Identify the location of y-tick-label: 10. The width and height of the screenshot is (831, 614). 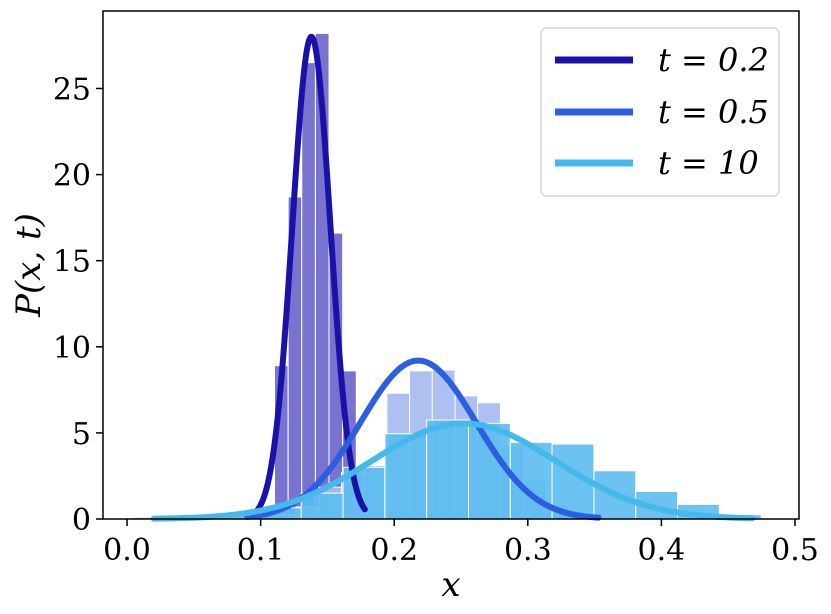
(72, 348).